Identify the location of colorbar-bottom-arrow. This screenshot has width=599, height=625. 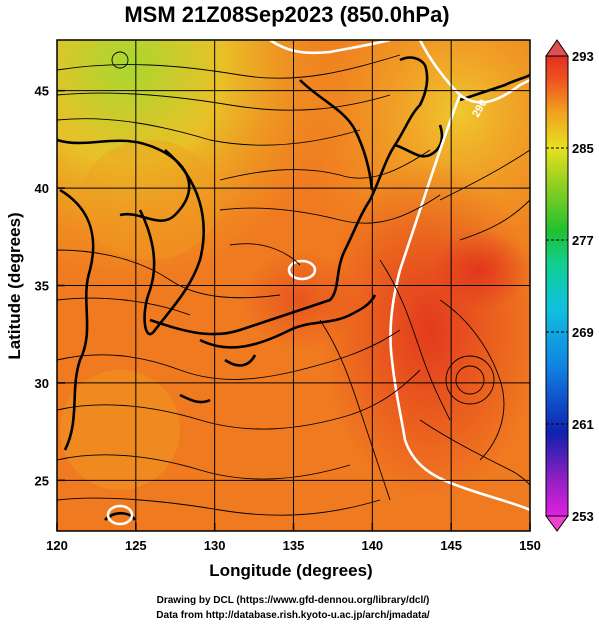
(557, 523).